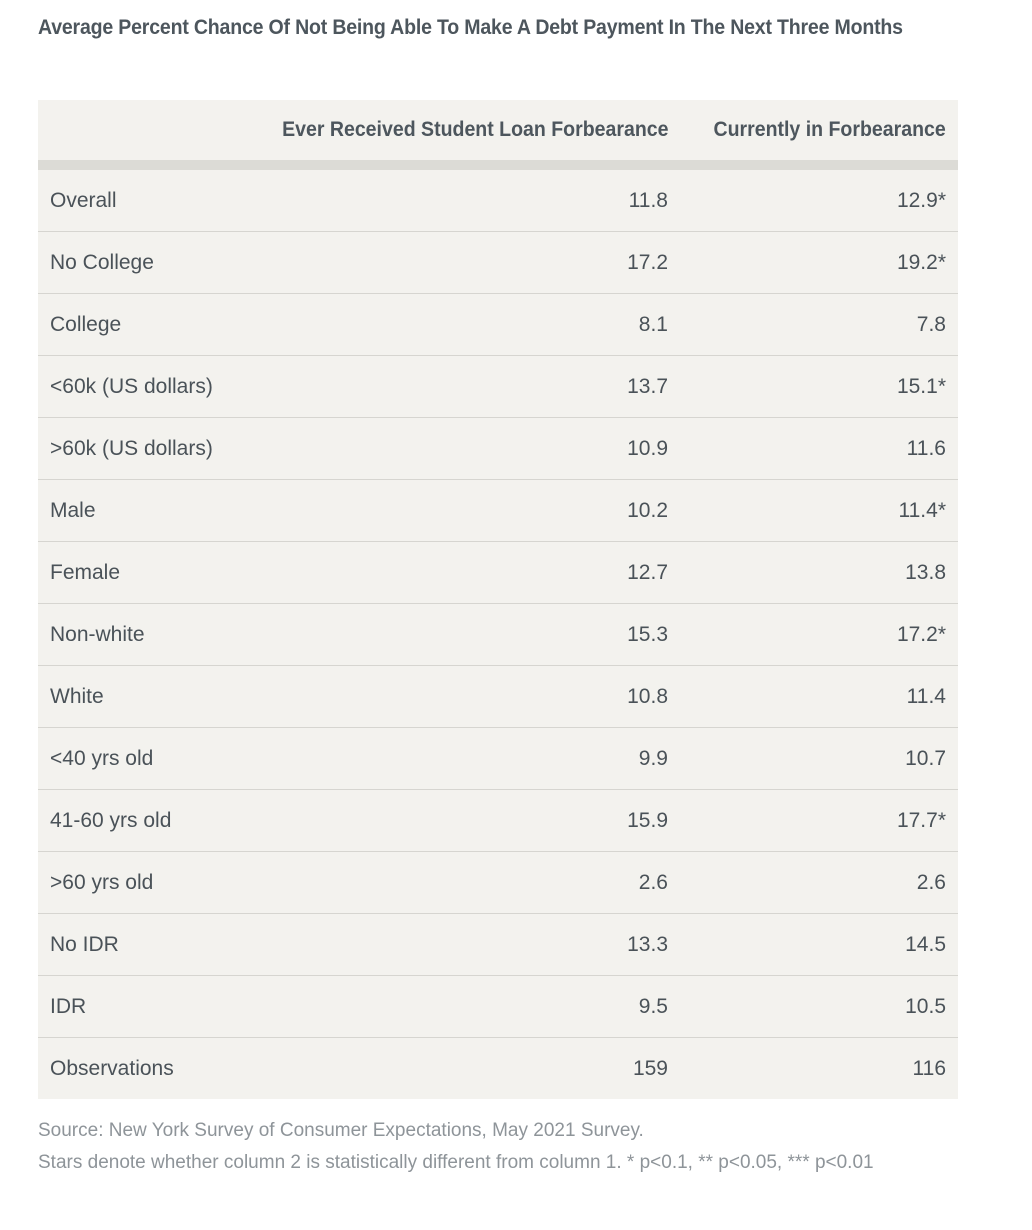 This screenshot has height=1230, width=1032. I want to click on header-label-ever-received: Ever Received Student Loan Forbearance, so click(474, 129).